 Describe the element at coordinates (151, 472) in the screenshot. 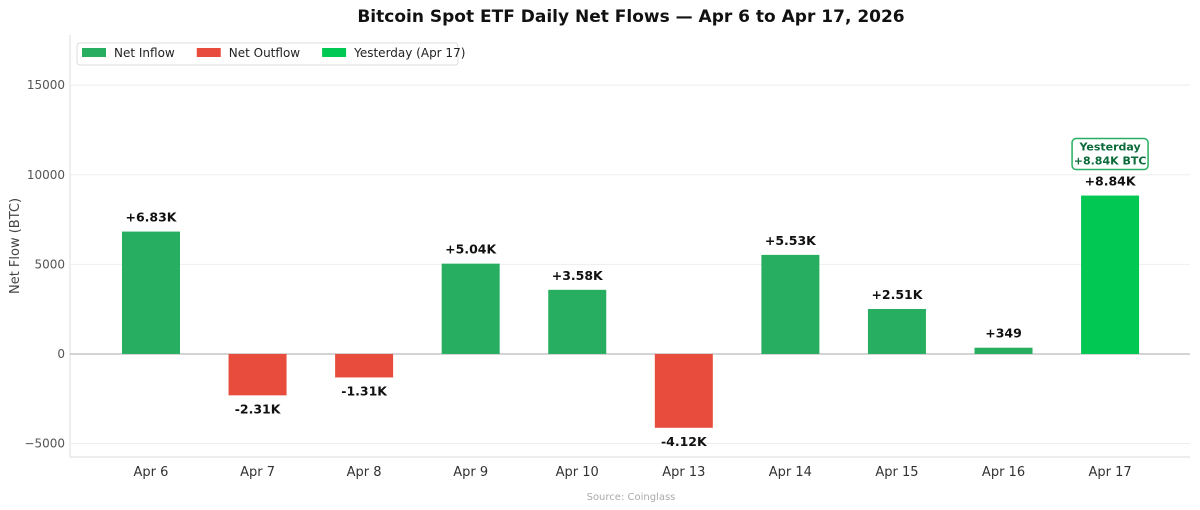

I see `x-tick-label: Apr 6` at that location.